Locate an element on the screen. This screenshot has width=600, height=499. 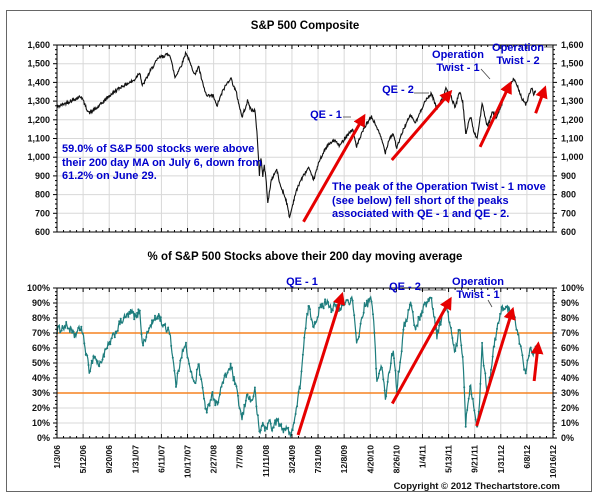
svg-text: 5/13/11 is located at coordinates (449, 459).